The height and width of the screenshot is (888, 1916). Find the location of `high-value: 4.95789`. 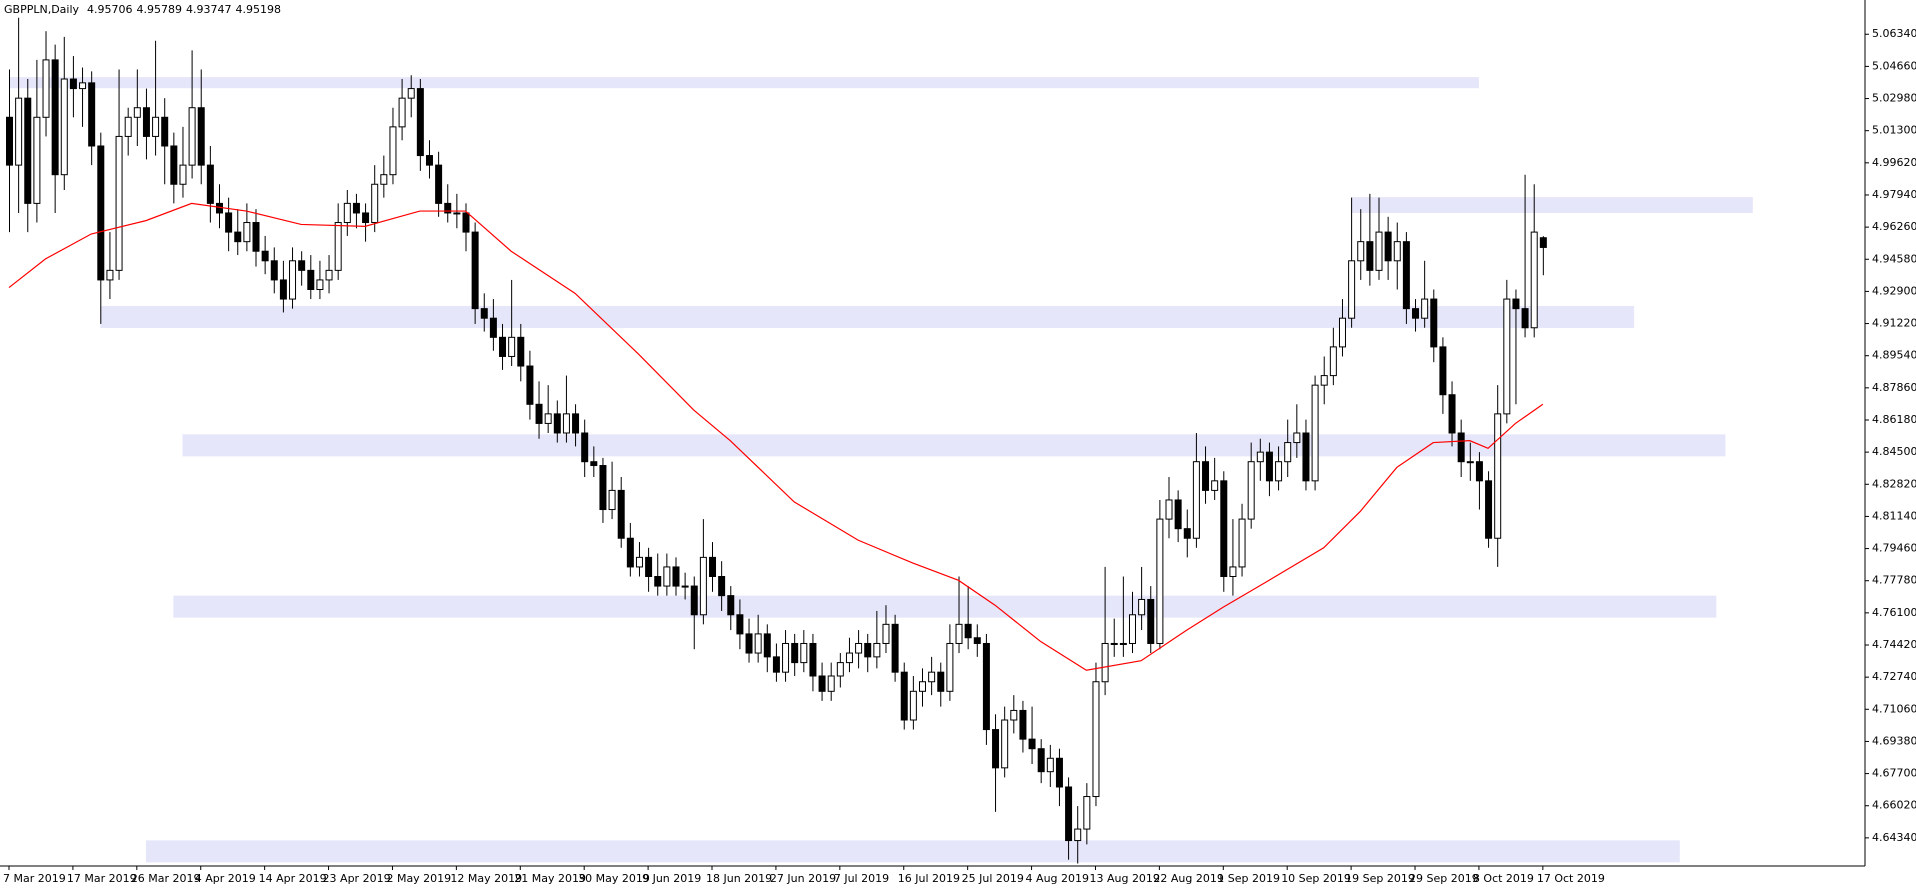

high-value: 4.95789 is located at coordinates (160, 9).